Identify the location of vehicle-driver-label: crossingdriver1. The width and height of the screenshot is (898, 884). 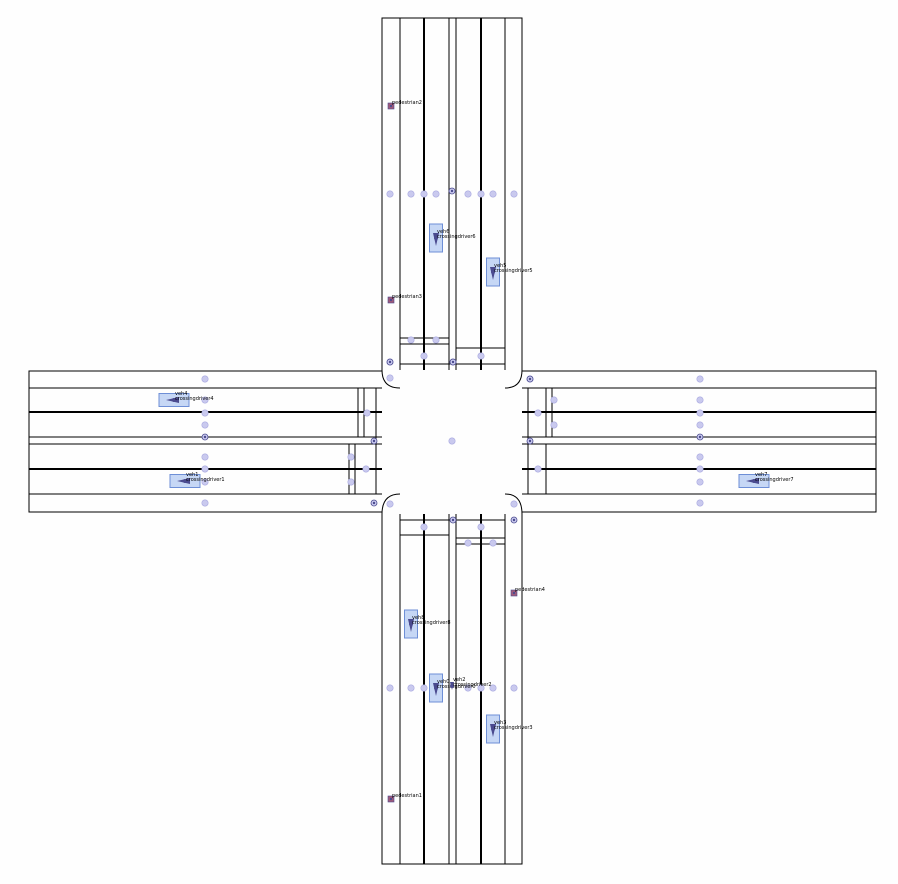
(205, 480).